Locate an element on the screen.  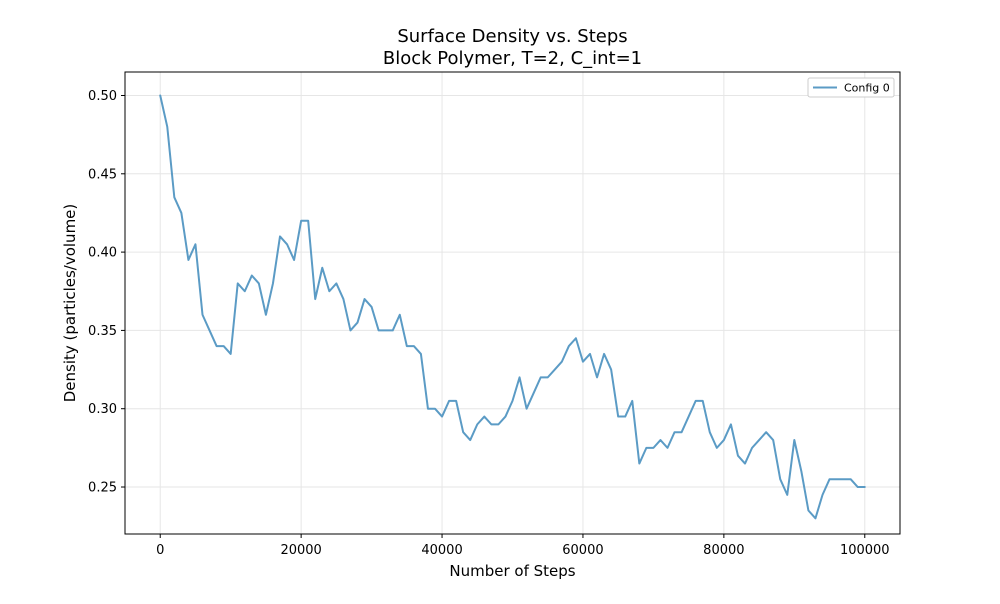
y-tick-label: 0.30 is located at coordinates (102, 409).